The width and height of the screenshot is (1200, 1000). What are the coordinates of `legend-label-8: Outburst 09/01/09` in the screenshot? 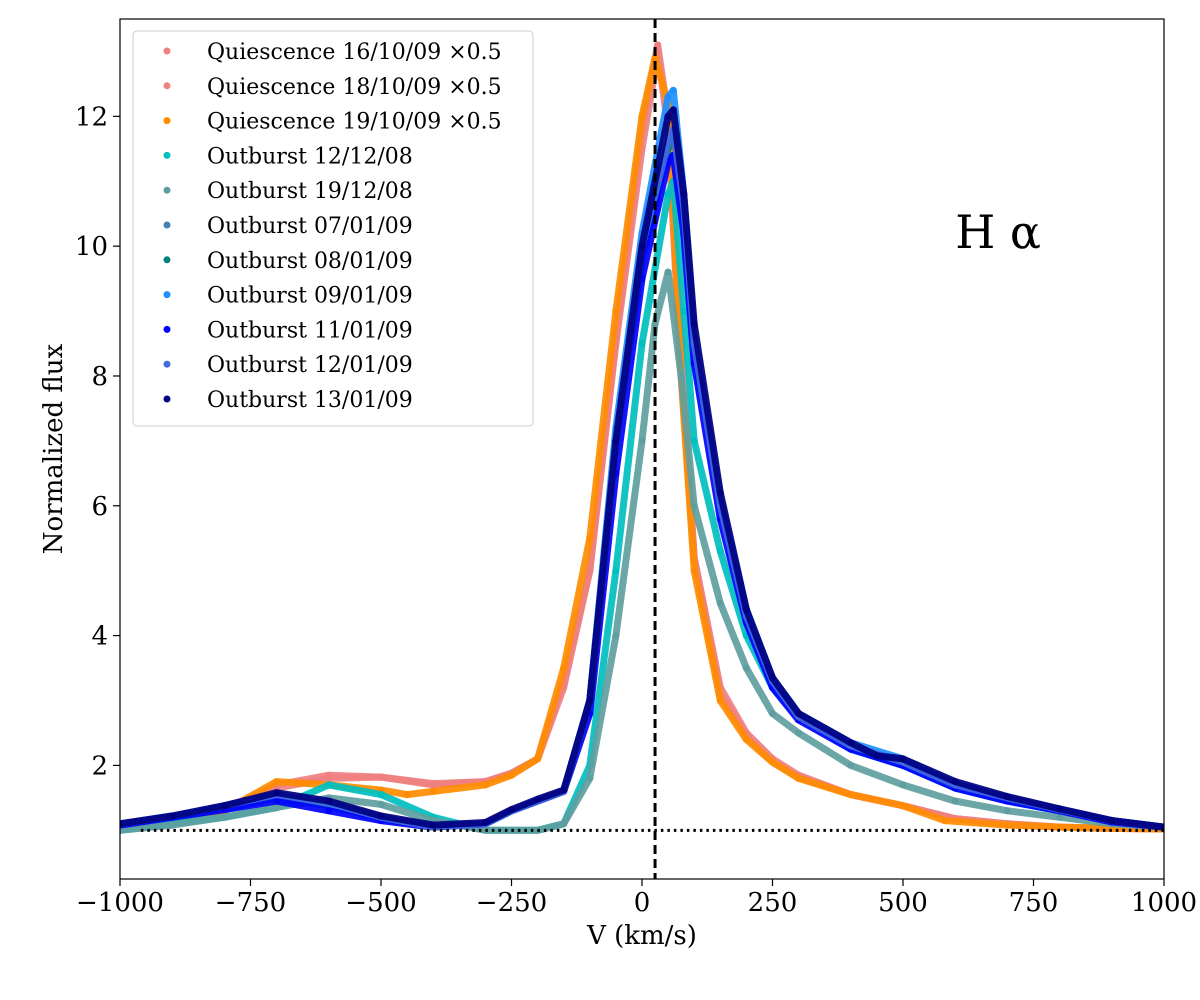 It's located at (310, 296).